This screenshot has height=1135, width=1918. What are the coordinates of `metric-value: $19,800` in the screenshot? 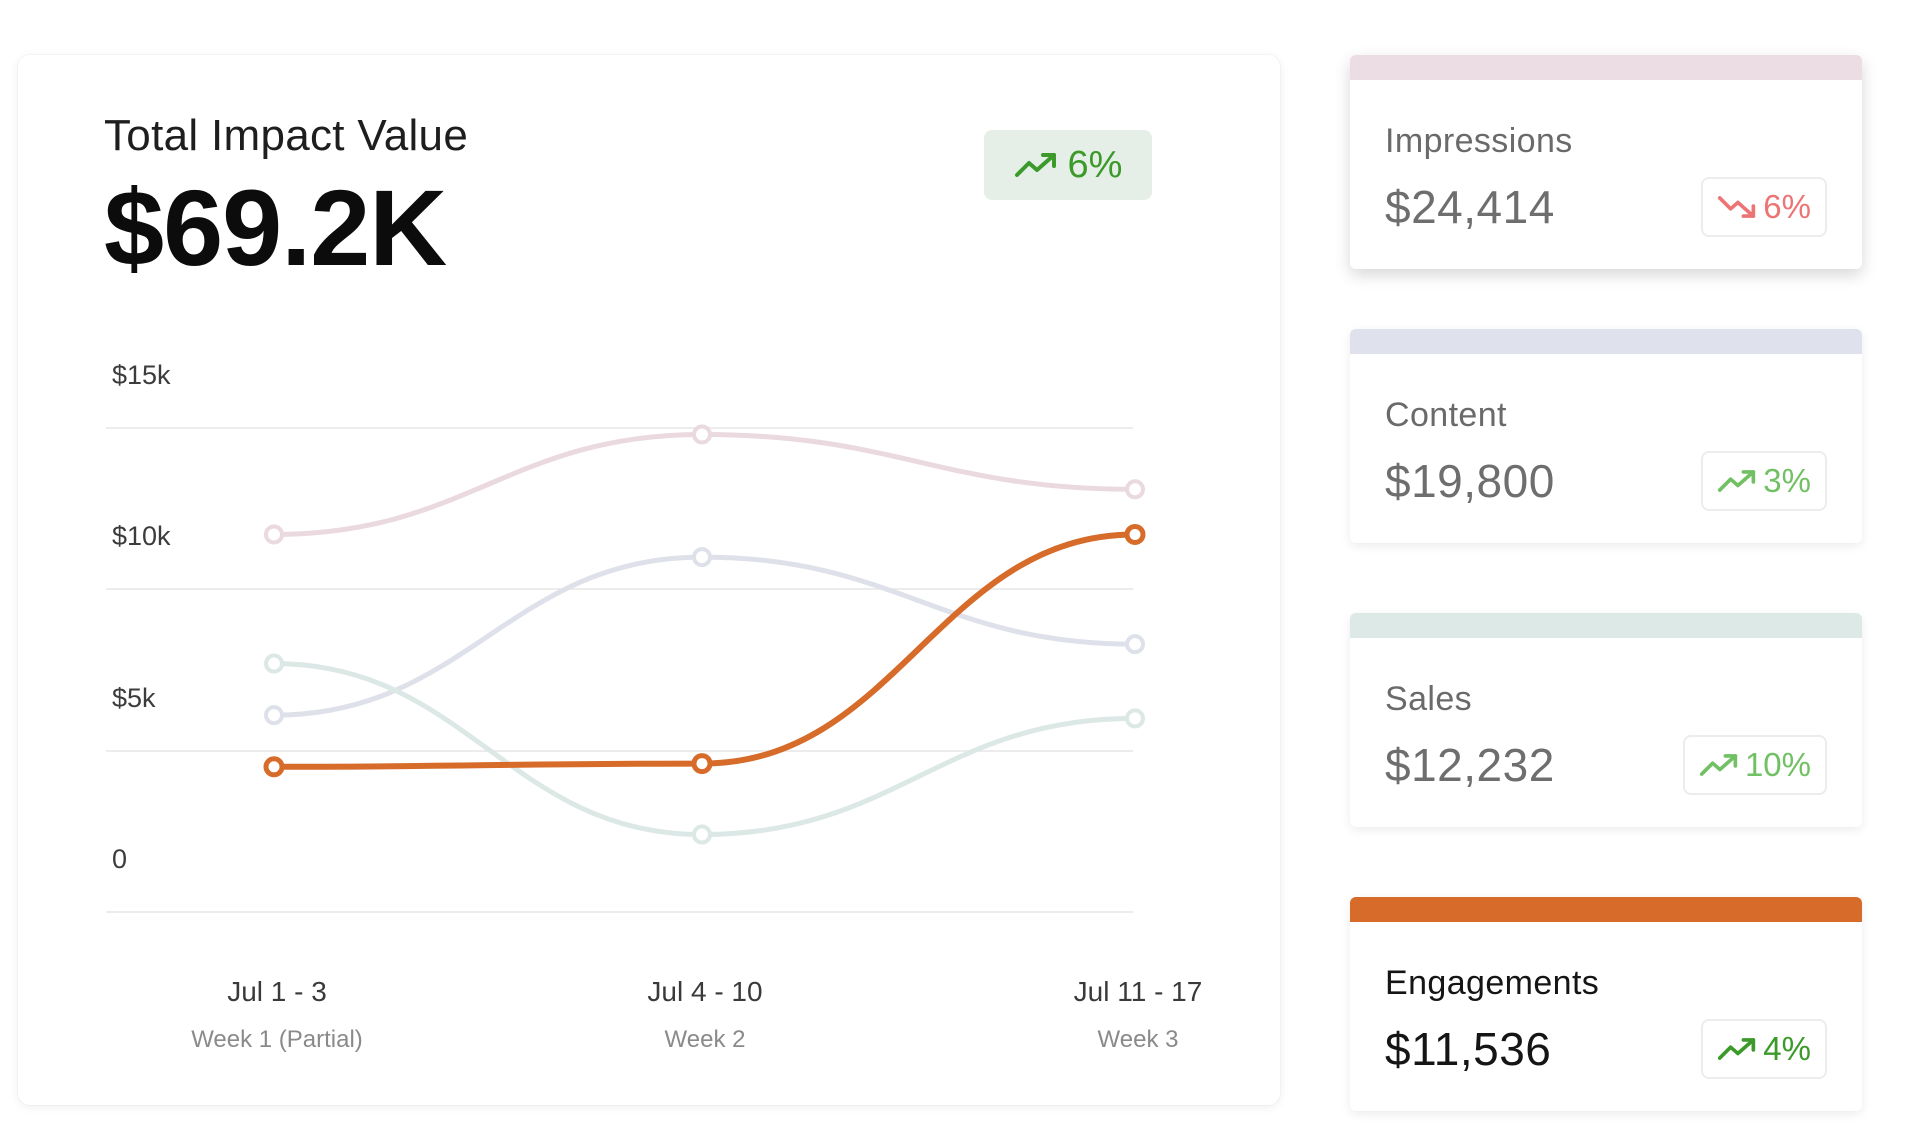 It's located at (1470, 481).